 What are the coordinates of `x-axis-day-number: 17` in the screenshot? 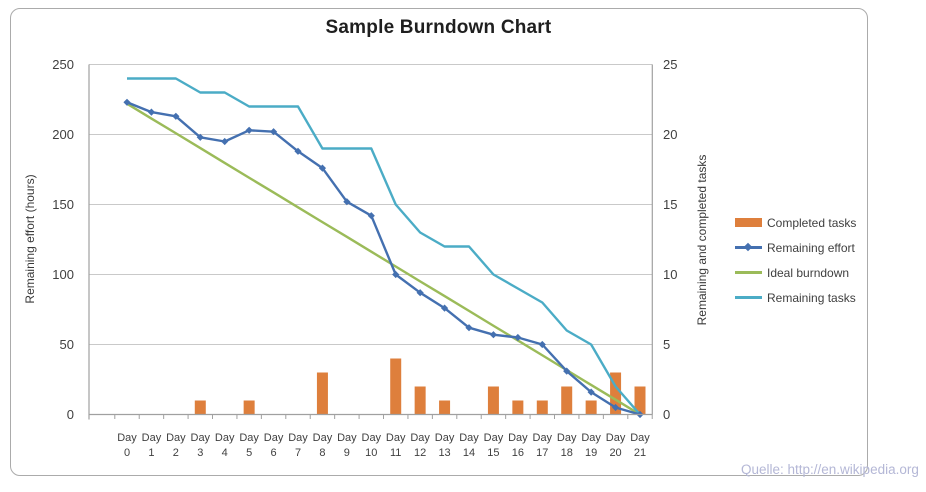 It's located at (542, 453).